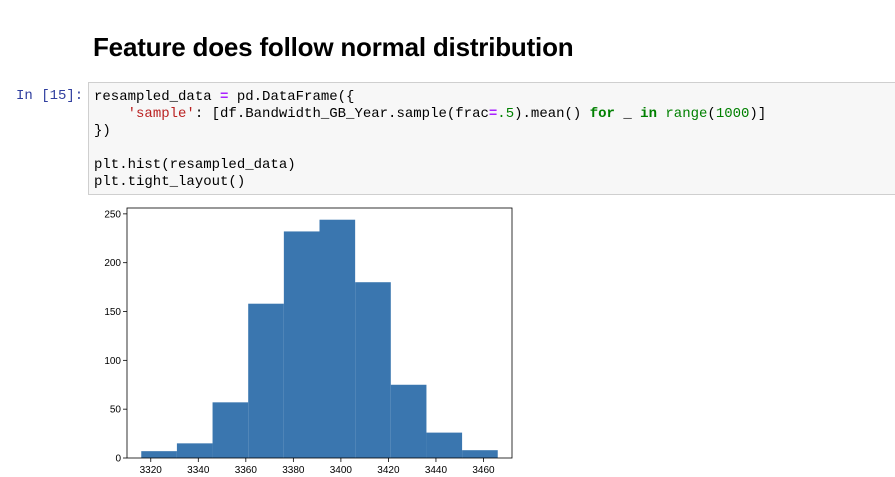 Image resolution: width=895 pixels, height=477 pixels. What do you see at coordinates (116, 410) in the screenshot?
I see `y-tick-label: 50` at bounding box center [116, 410].